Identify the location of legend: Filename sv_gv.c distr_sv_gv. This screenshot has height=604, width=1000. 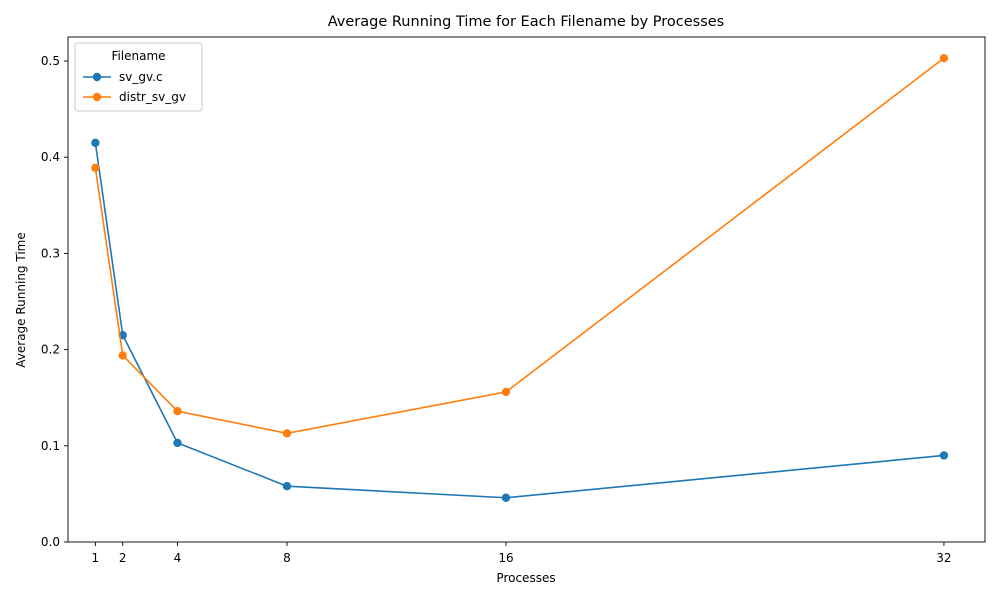
(138, 77).